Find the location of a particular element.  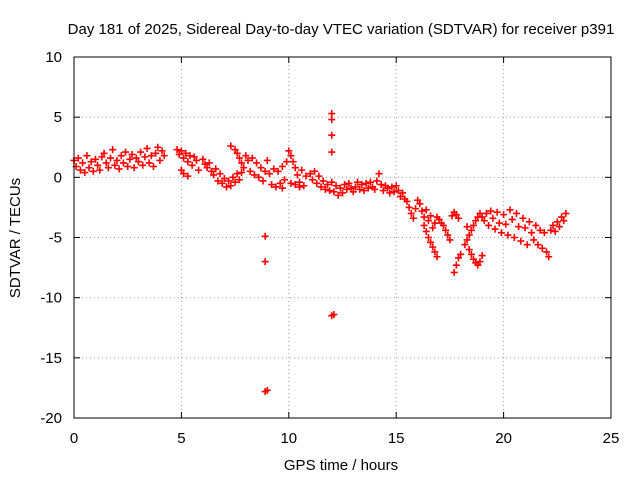

x-tick-label: 5 is located at coordinates (181, 438).